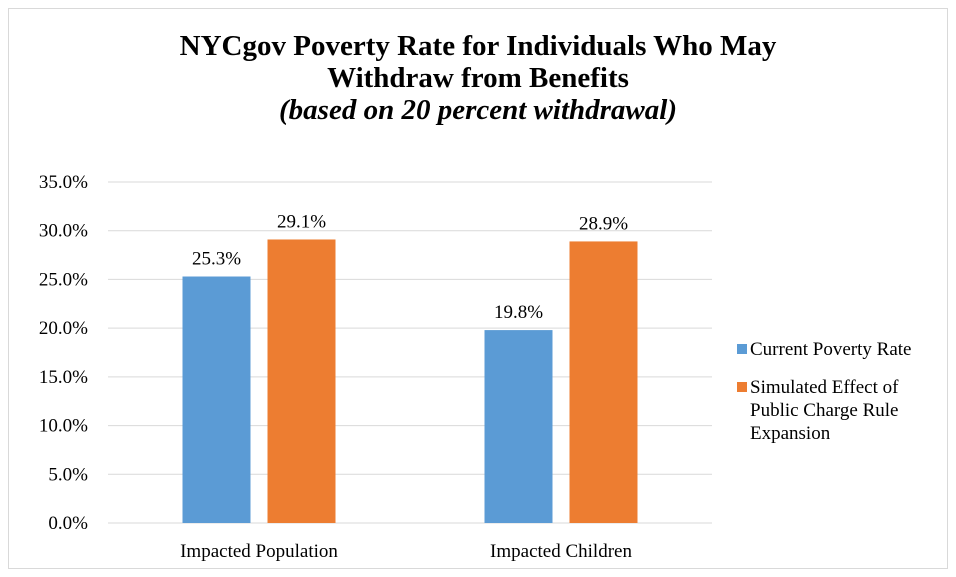 This screenshot has height=577, width=956. Describe the element at coordinates (603, 223) in the screenshot. I see `data-label-simulated-1: 28.9%` at that location.